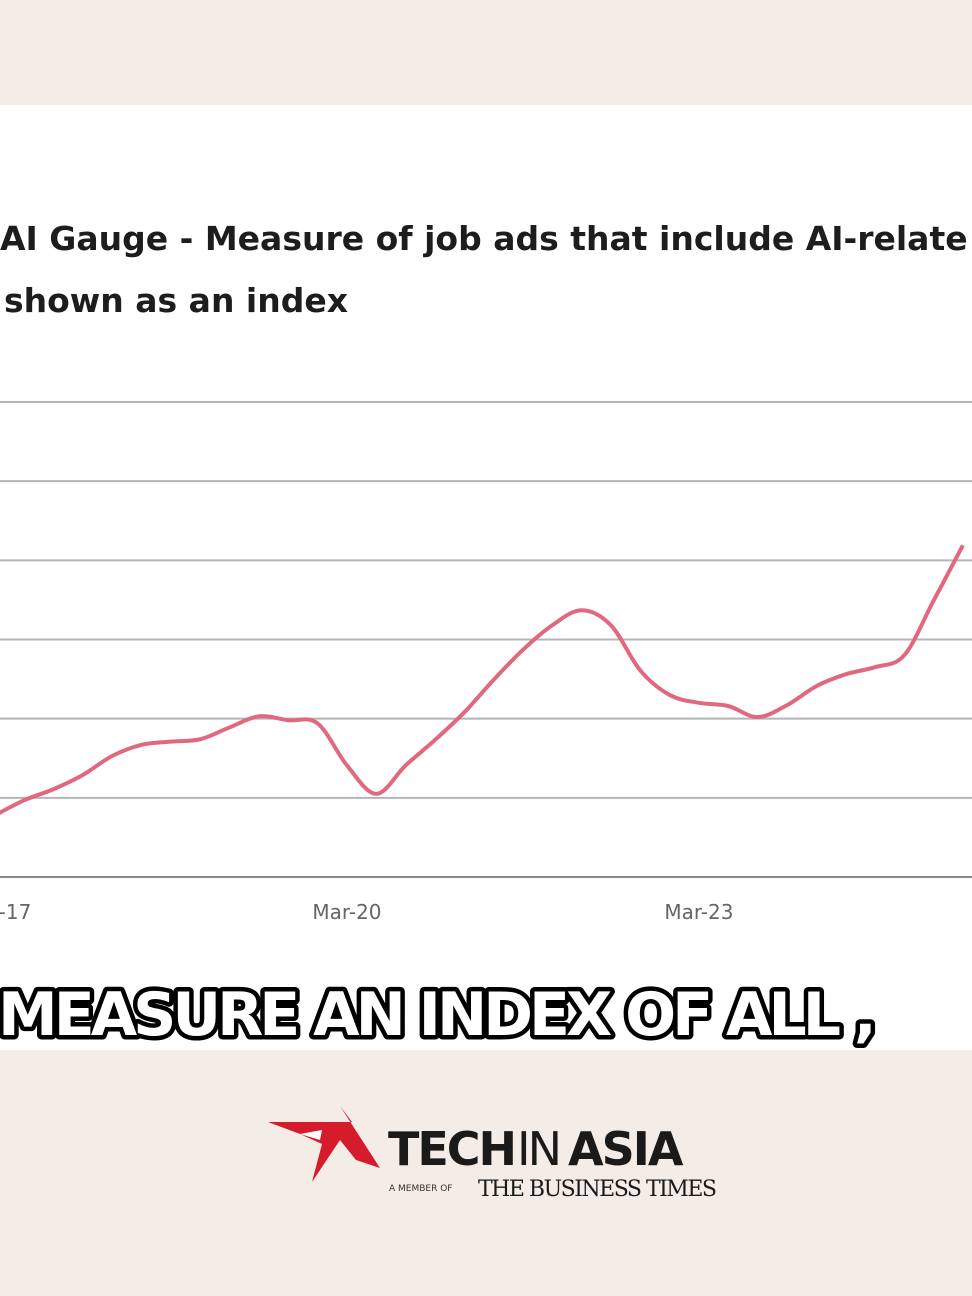 The height and width of the screenshot is (1296, 972). I want to click on x-tick-label: -17, so click(15, 912).